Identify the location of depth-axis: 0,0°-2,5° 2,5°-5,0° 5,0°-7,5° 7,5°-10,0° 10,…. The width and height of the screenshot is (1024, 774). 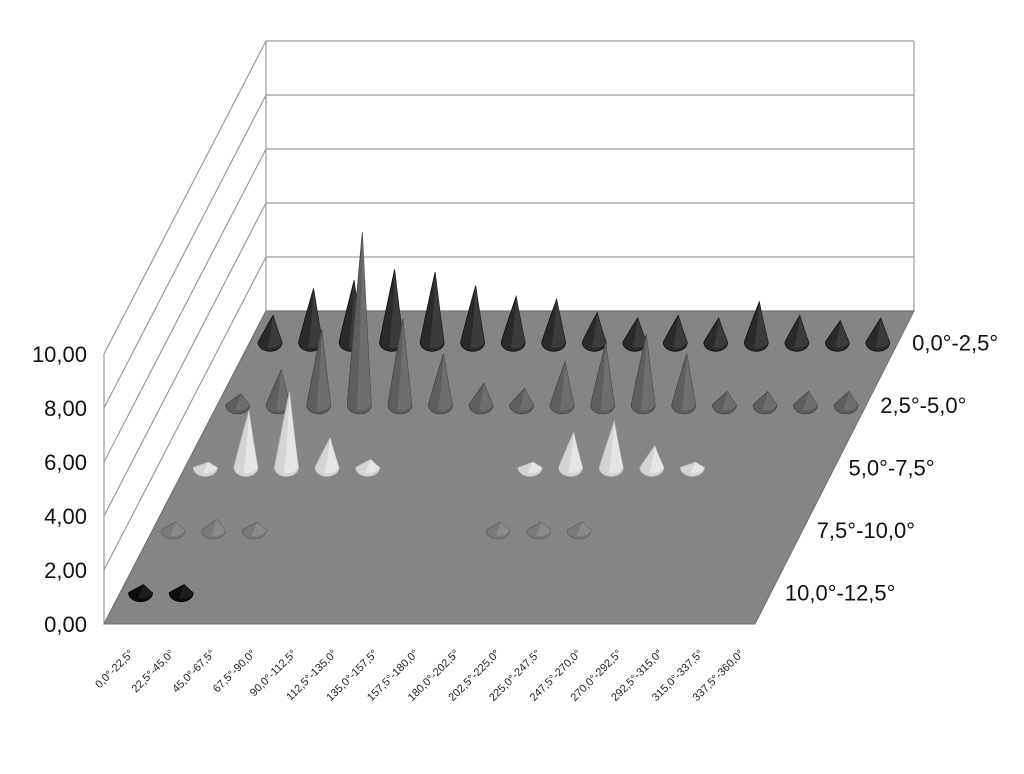
(891, 467).